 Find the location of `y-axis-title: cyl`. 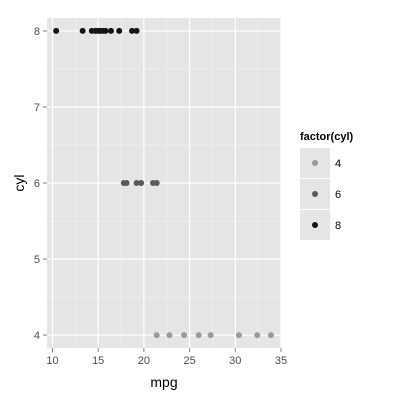

y-axis-title: cyl is located at coordinates (19, 182).